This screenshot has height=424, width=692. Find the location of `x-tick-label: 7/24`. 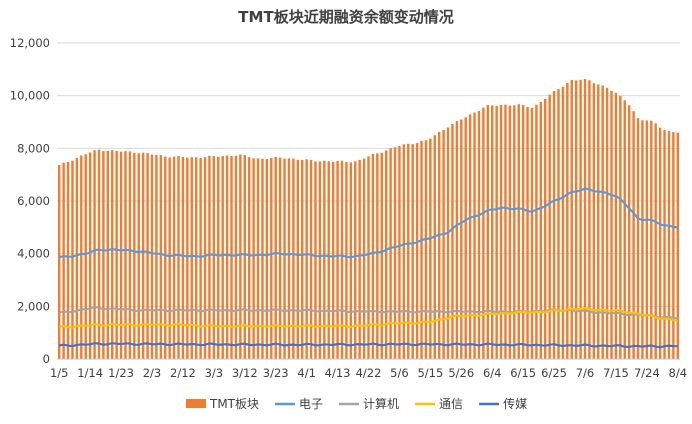

x-tick-label: 7/24 is located at coordinates (647, 373).